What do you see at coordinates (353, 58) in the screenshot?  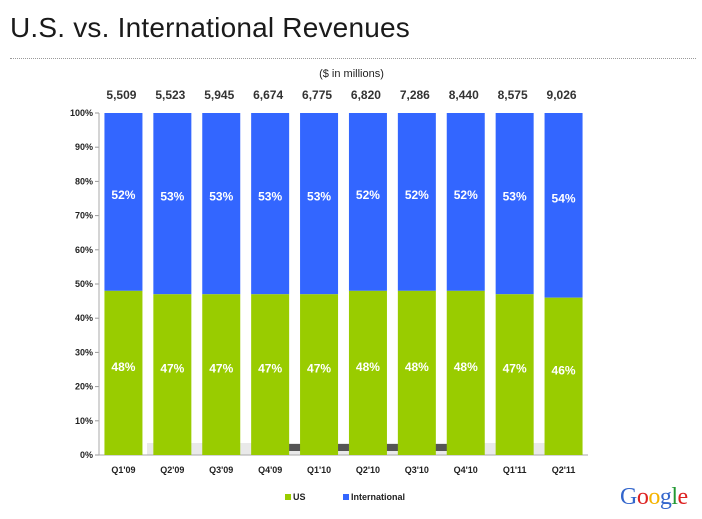 I see `title-divider` at bounding box center [353, 58].